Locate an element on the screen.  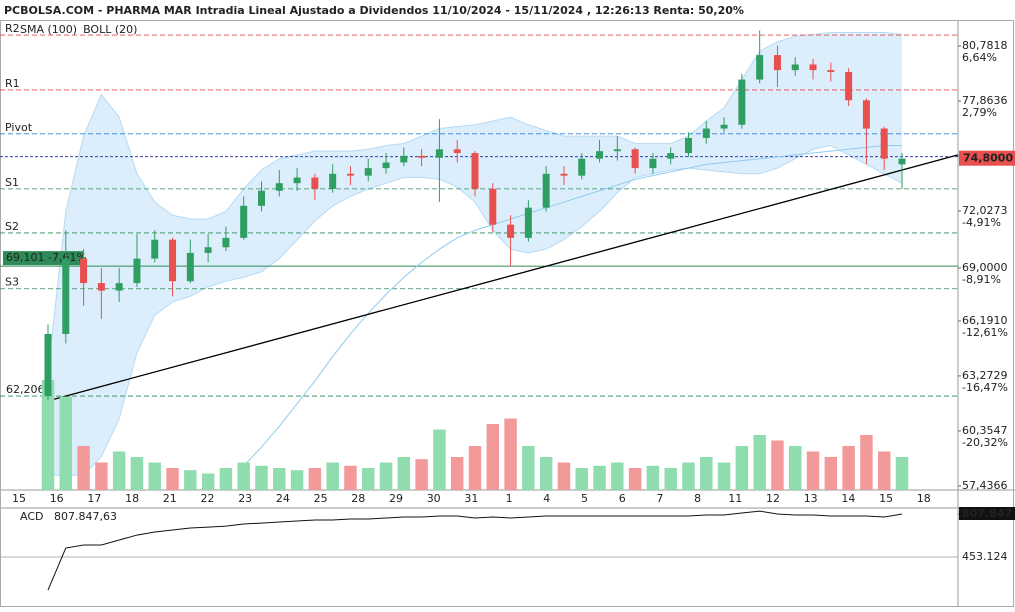
y-tick-percent: -16,47% is located at coordinates (985, 387).